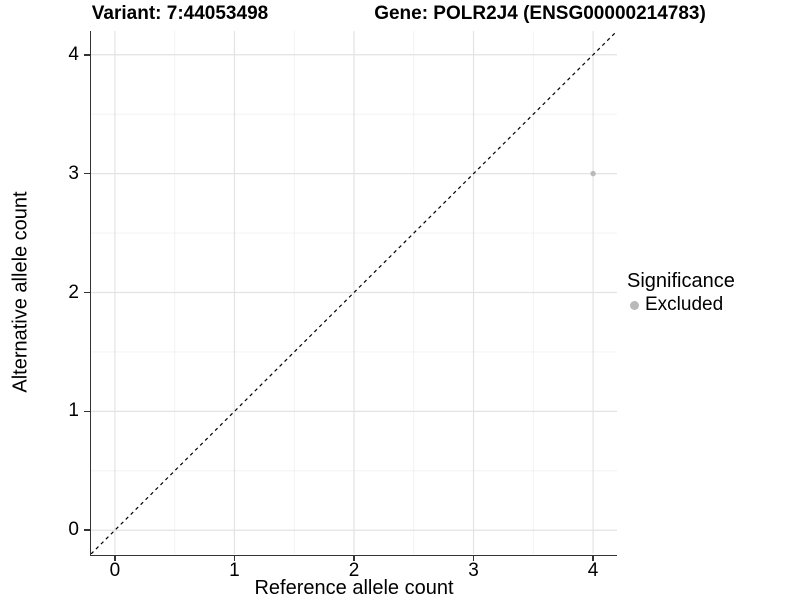  Describe the element at coordinates (681, 281) in the screenshot. I see `legend-title: Significance` at that location.